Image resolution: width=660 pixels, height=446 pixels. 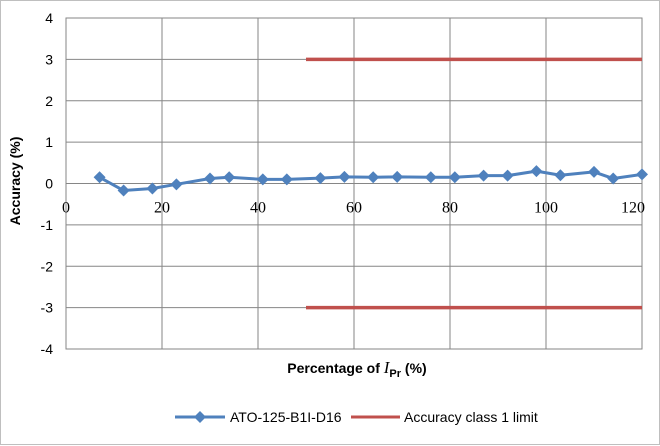 I want to click on x-tick-label: 20, so click(x=162, y=208).